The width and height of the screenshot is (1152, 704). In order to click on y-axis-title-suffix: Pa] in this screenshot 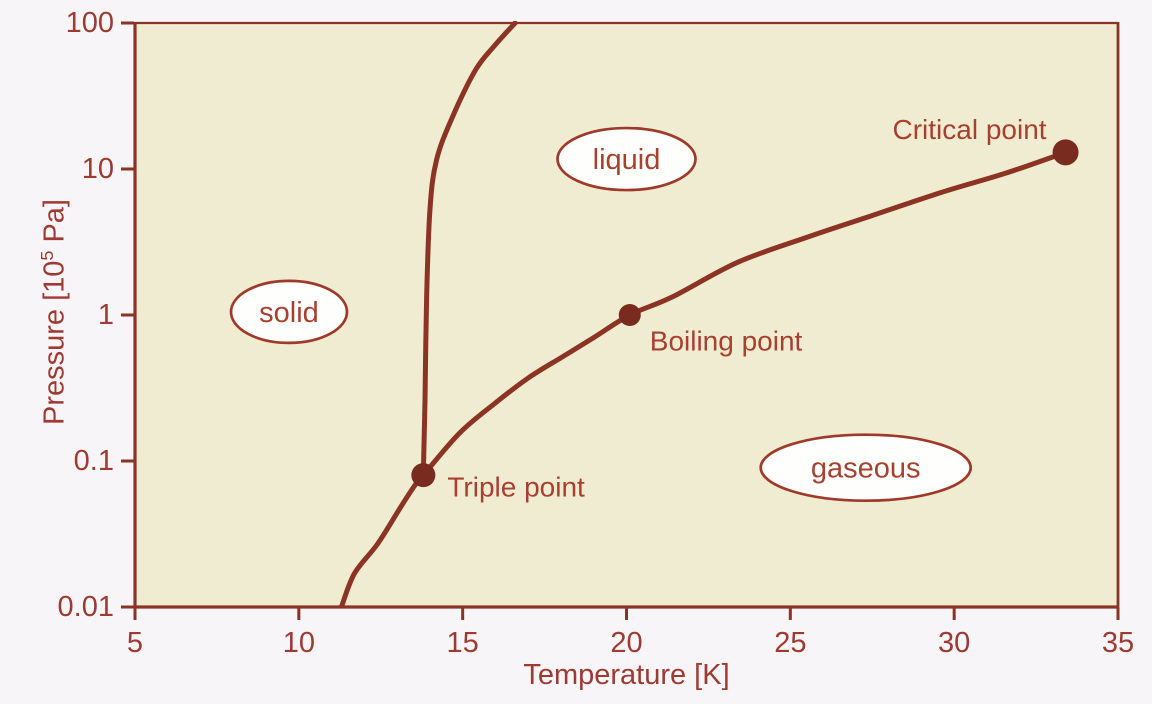, I will do `click(54, 225)`.